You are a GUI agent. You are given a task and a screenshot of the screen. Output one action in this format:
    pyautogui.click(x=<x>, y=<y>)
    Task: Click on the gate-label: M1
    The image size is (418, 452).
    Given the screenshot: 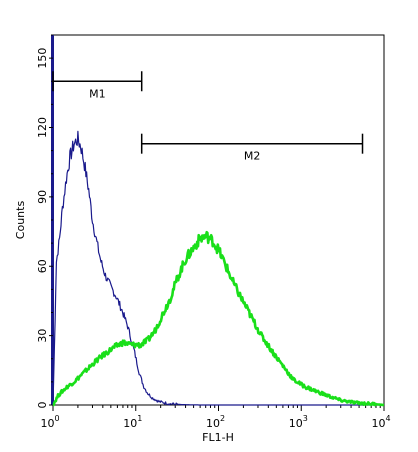 What is the action you would take?
    pyautogui.click(x=97, y=93)
    